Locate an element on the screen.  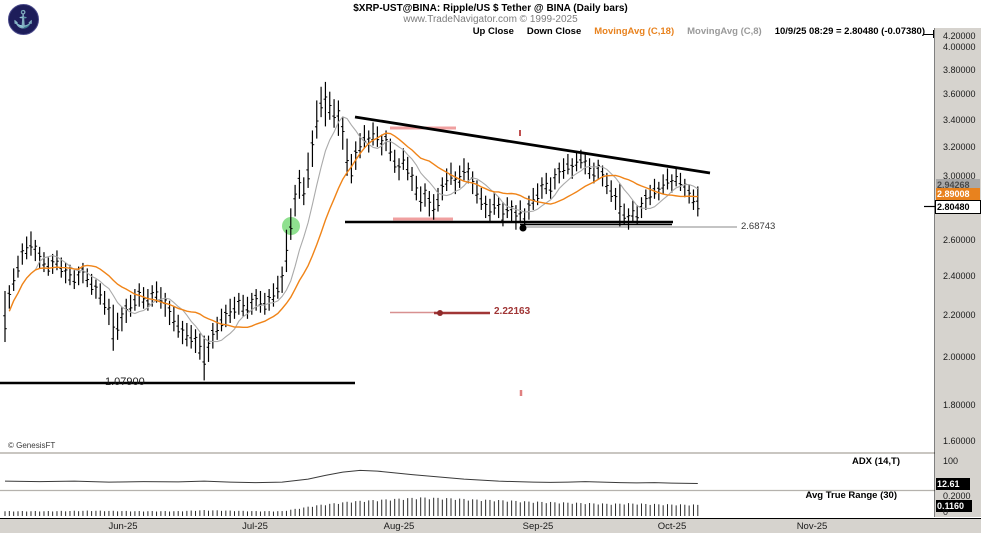
adx-panel-label: ADX (14,T) is located at coordinates (875, 461).